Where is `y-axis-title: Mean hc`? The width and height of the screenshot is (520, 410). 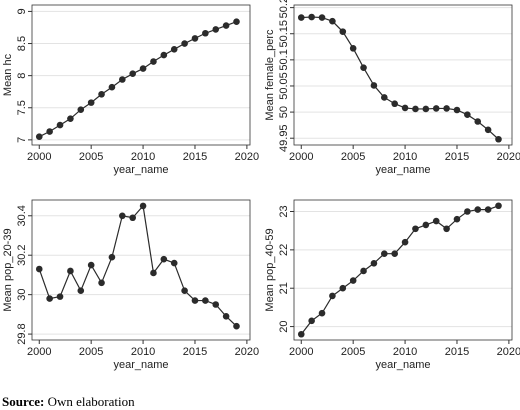 y-axis-title: Mean hc is located at coordinates (8, 74).